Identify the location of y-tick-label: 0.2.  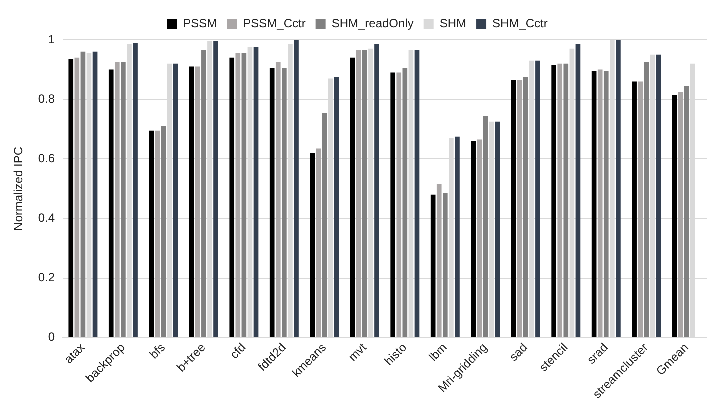
(47, 277).